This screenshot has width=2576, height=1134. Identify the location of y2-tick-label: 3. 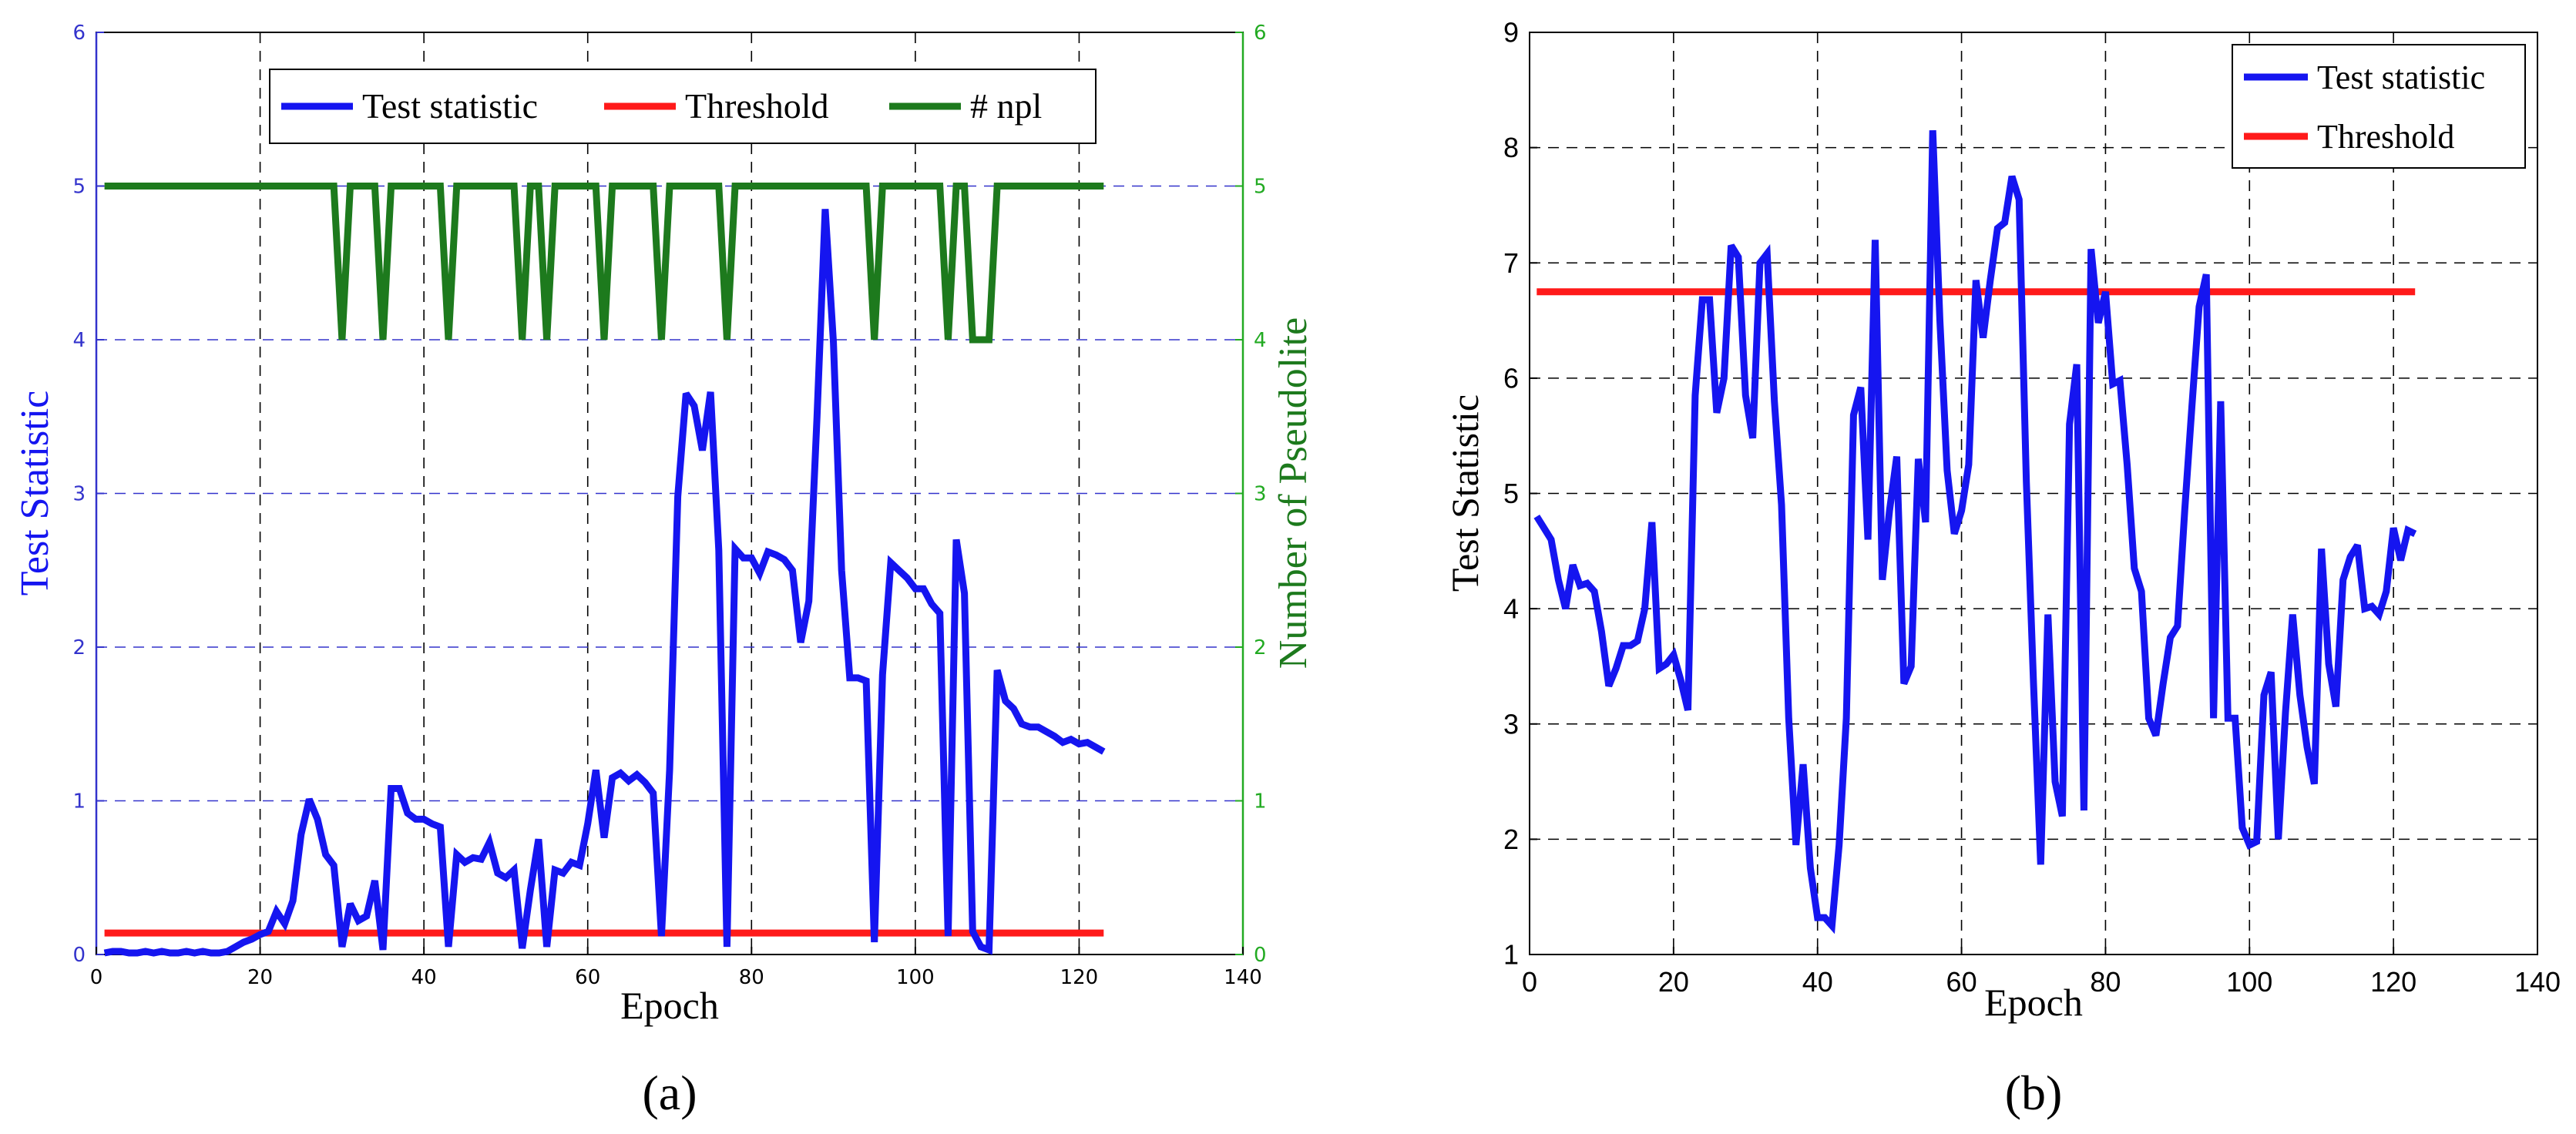
(1260, 494).